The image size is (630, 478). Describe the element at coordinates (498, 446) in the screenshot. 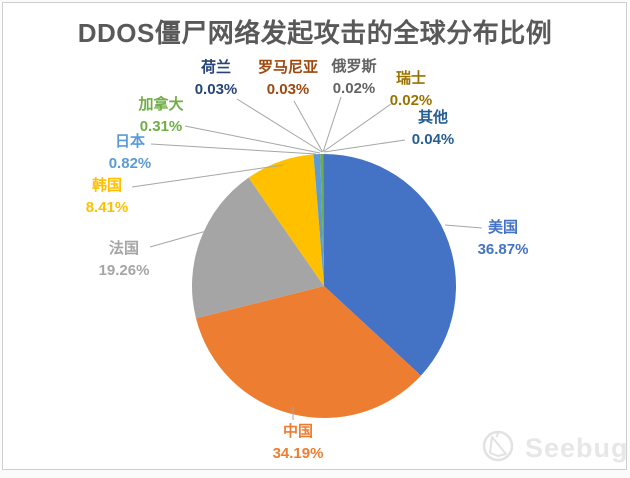

I see `seebug-logo-icon` at that location.